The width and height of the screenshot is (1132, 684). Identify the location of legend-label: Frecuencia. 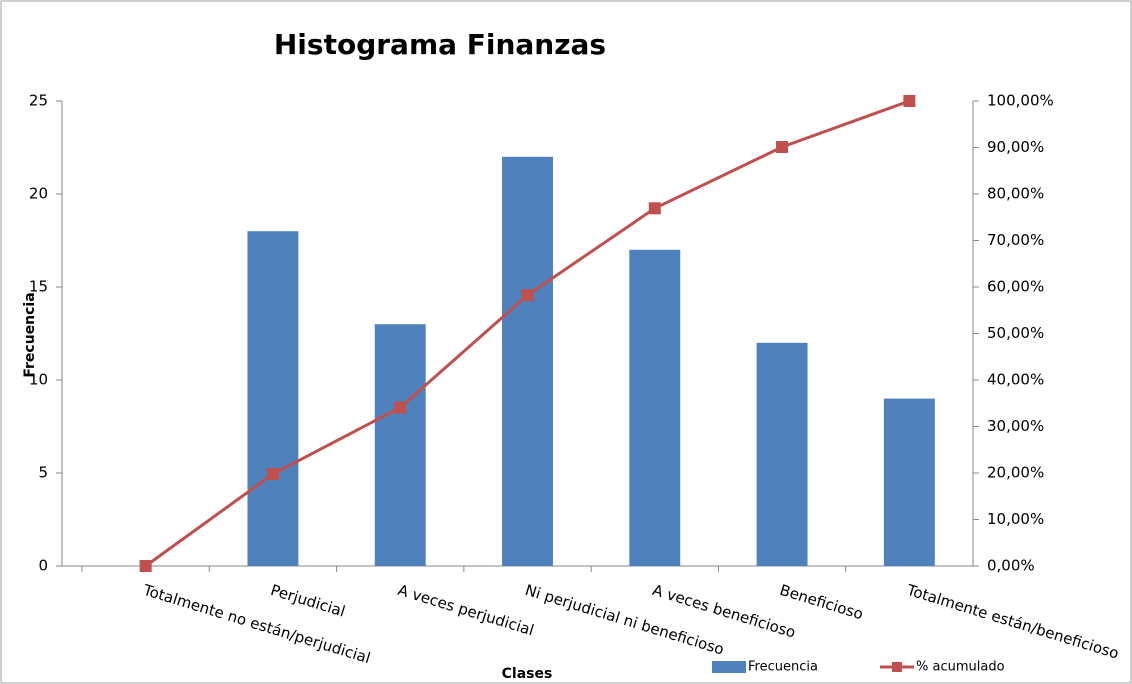
(783, 667).